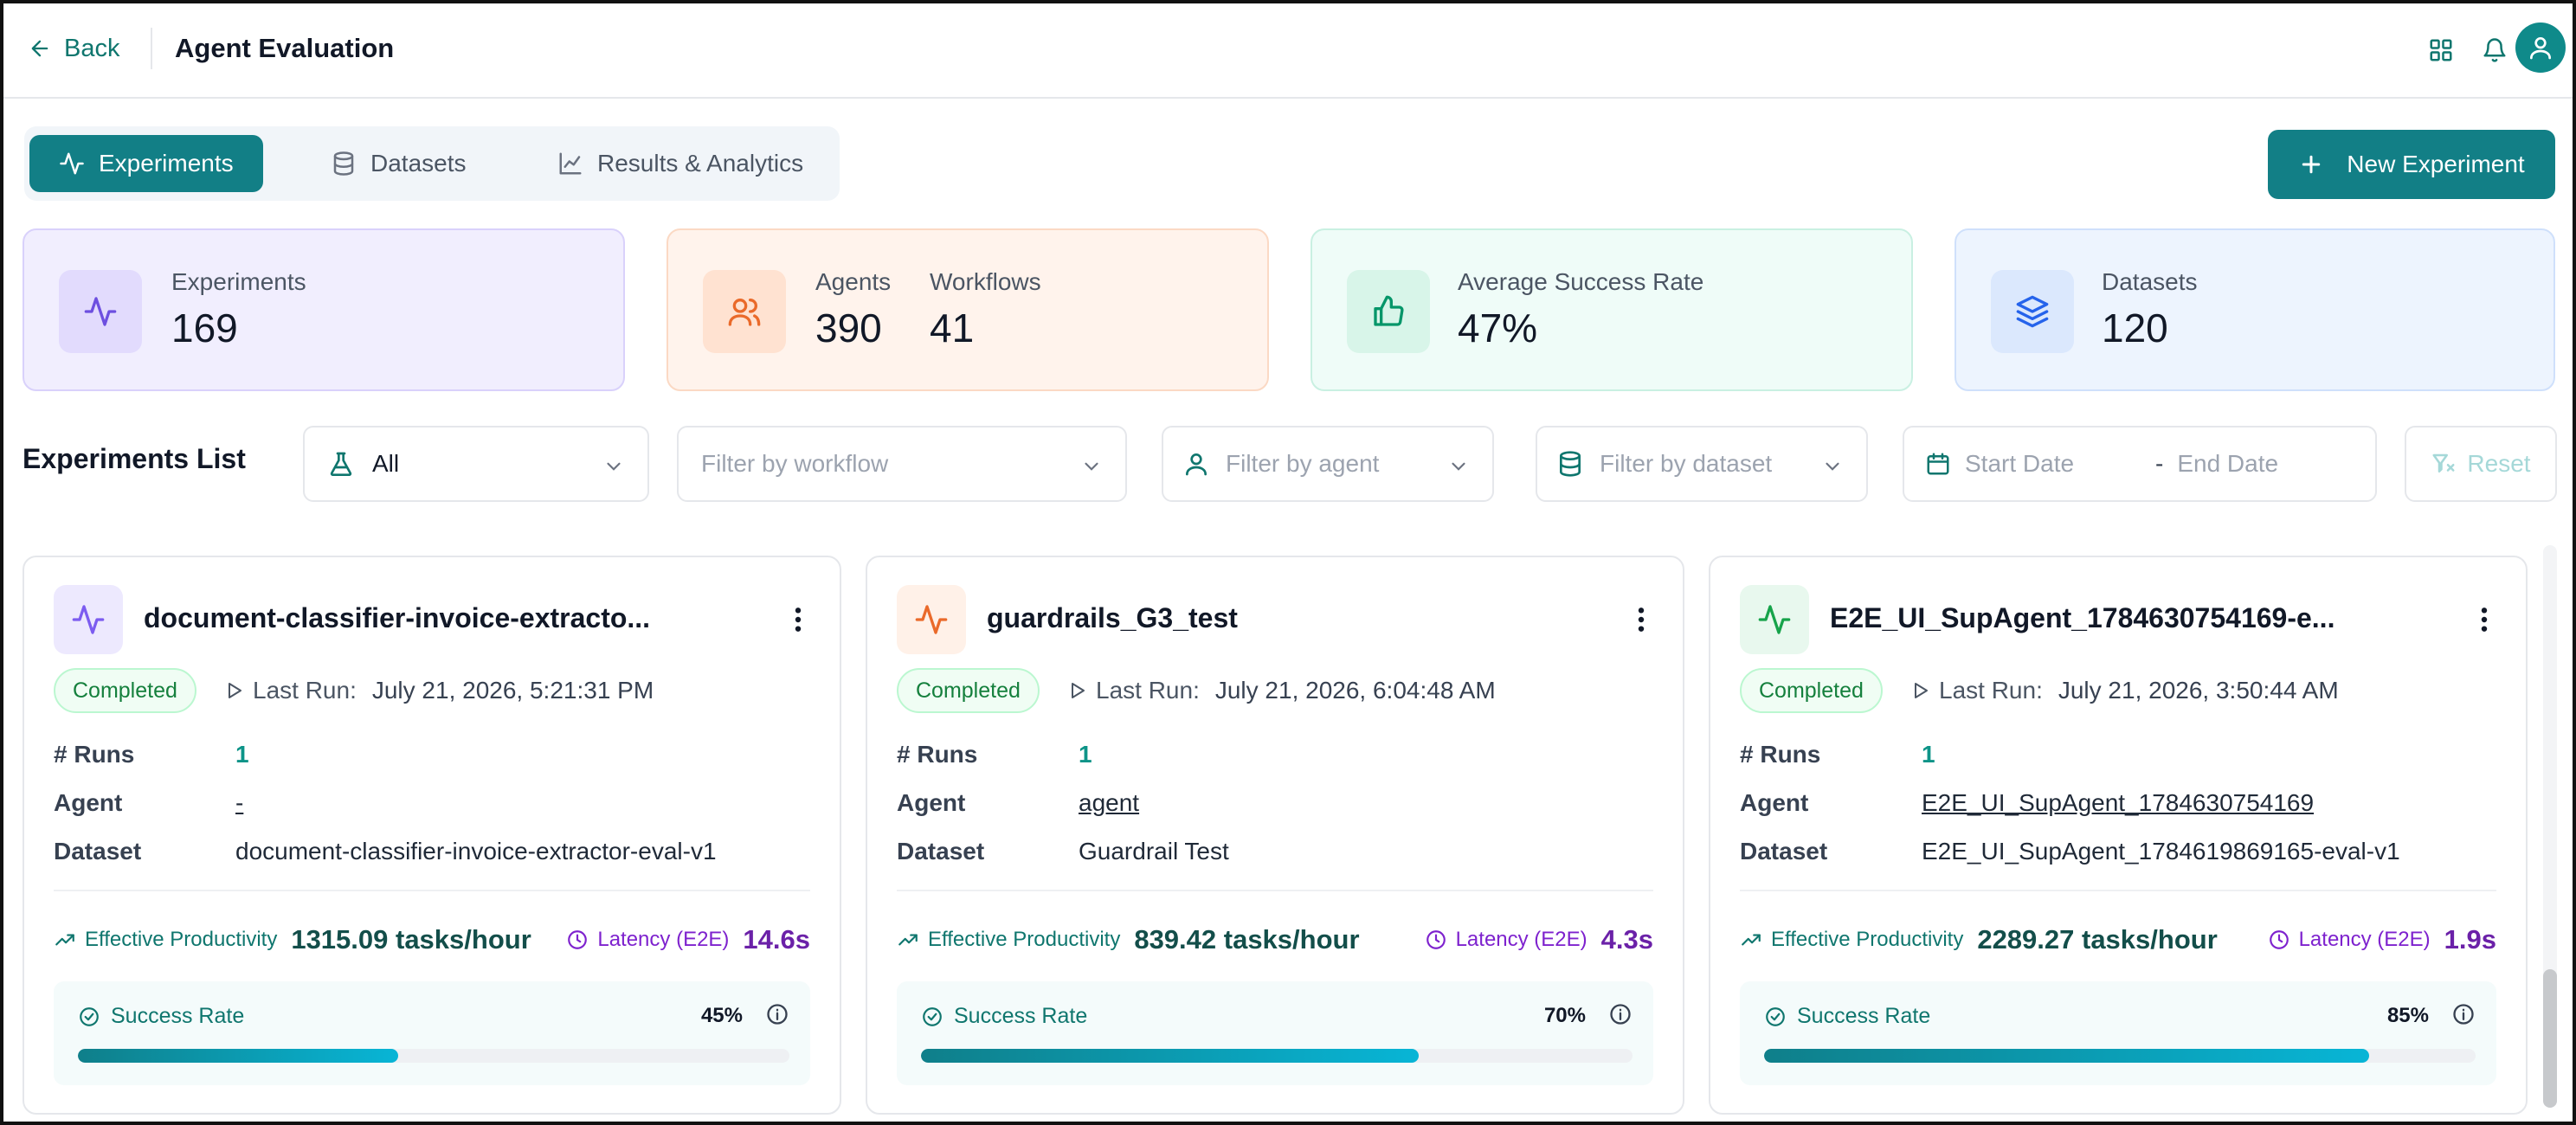 The height and width of the screenshot is (1125, 2576). I want to click on experiment-icon-wrap, so click(88, 619).